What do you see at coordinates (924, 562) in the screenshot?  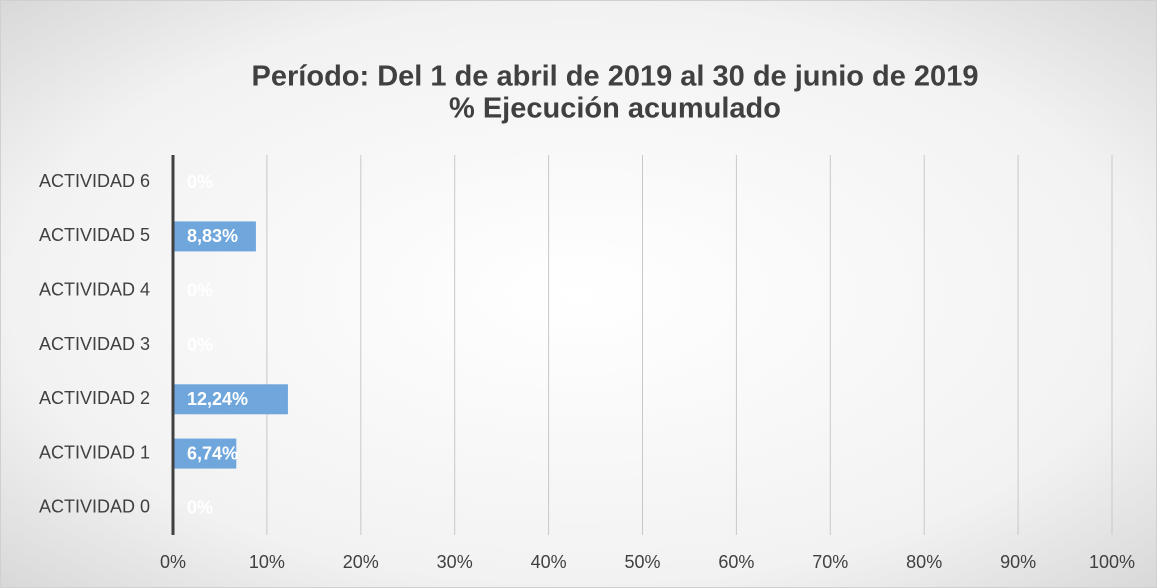 I see `x-tick-label: 80%` at bounding box center [924, 562].